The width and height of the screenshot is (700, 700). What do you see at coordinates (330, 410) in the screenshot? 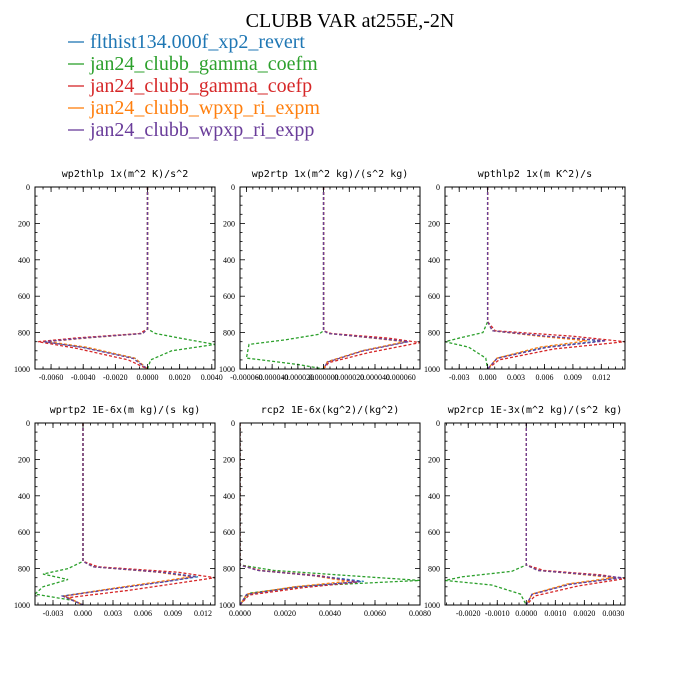
I see `panel-title: rcp2 1E-6x(kg^2)/(kg^2)` at bounding box center [330, 410].